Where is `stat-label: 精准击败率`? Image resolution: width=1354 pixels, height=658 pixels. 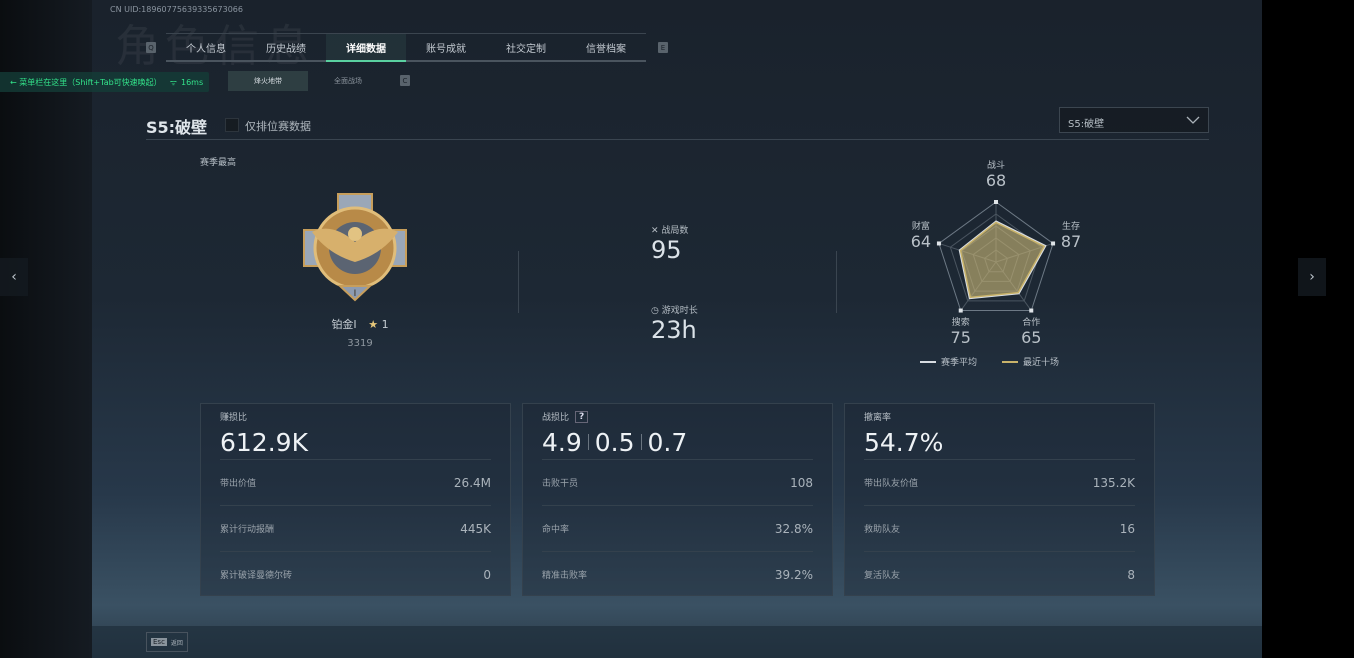
stat-label: 精准击败率 is located at coordinates (565, 576).